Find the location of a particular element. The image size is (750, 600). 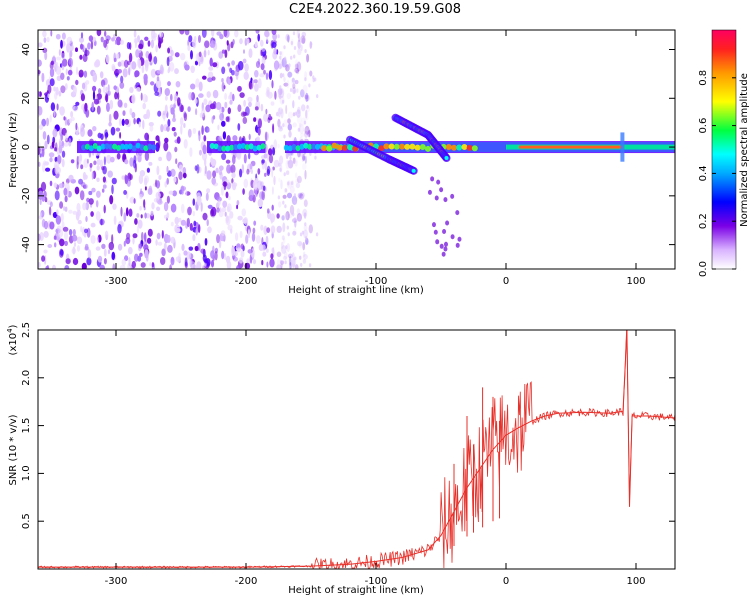

snr-x-label: Height of straight line (km) is located at coordinates (356, 590).